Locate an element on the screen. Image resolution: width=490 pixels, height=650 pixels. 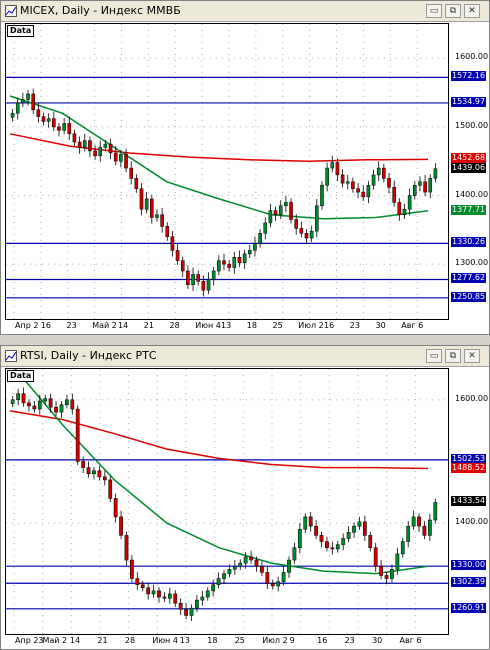
price-tick-label: 1600.00 is located at coordinates (472, 398).